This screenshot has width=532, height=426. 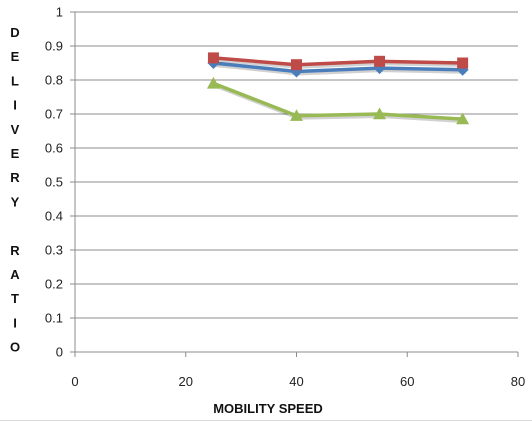 What do you see at coordinates (54, 46) in the screenshot?
I see `y-tick-label: 0.9` at bounding box center [54, 46].